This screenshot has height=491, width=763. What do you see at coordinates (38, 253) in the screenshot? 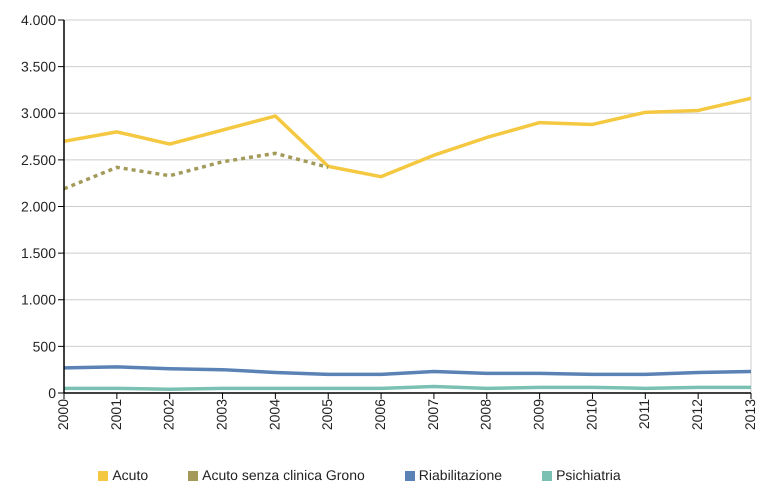
I see `y-tick-label: 1.500` at bounding box center [38, 253].